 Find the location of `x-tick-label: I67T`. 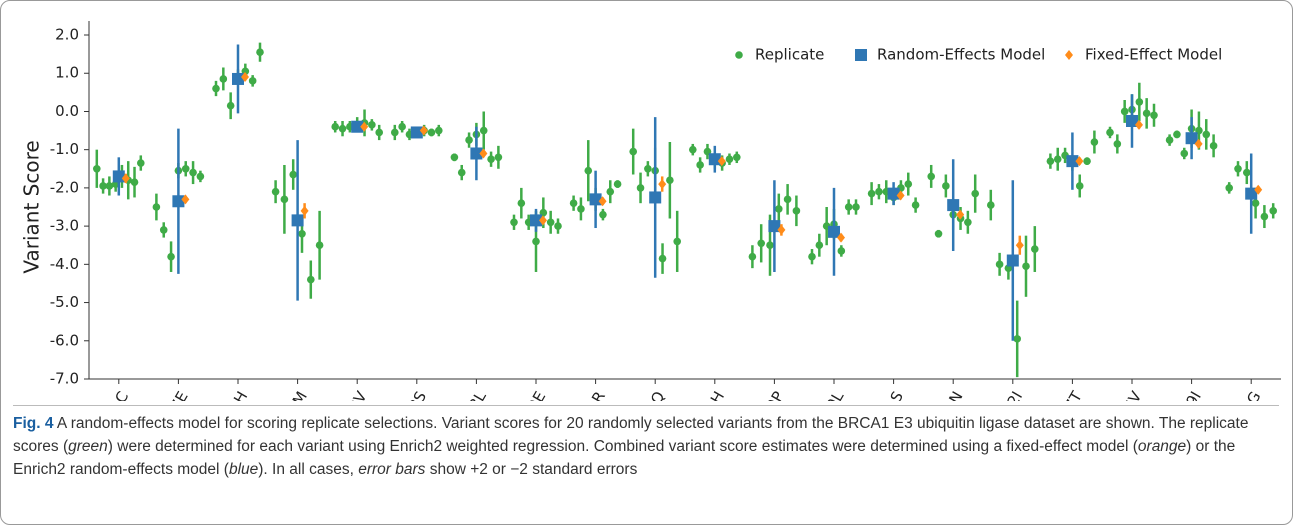

x-tick-label: I67T is located at coordinates (1070, 394).